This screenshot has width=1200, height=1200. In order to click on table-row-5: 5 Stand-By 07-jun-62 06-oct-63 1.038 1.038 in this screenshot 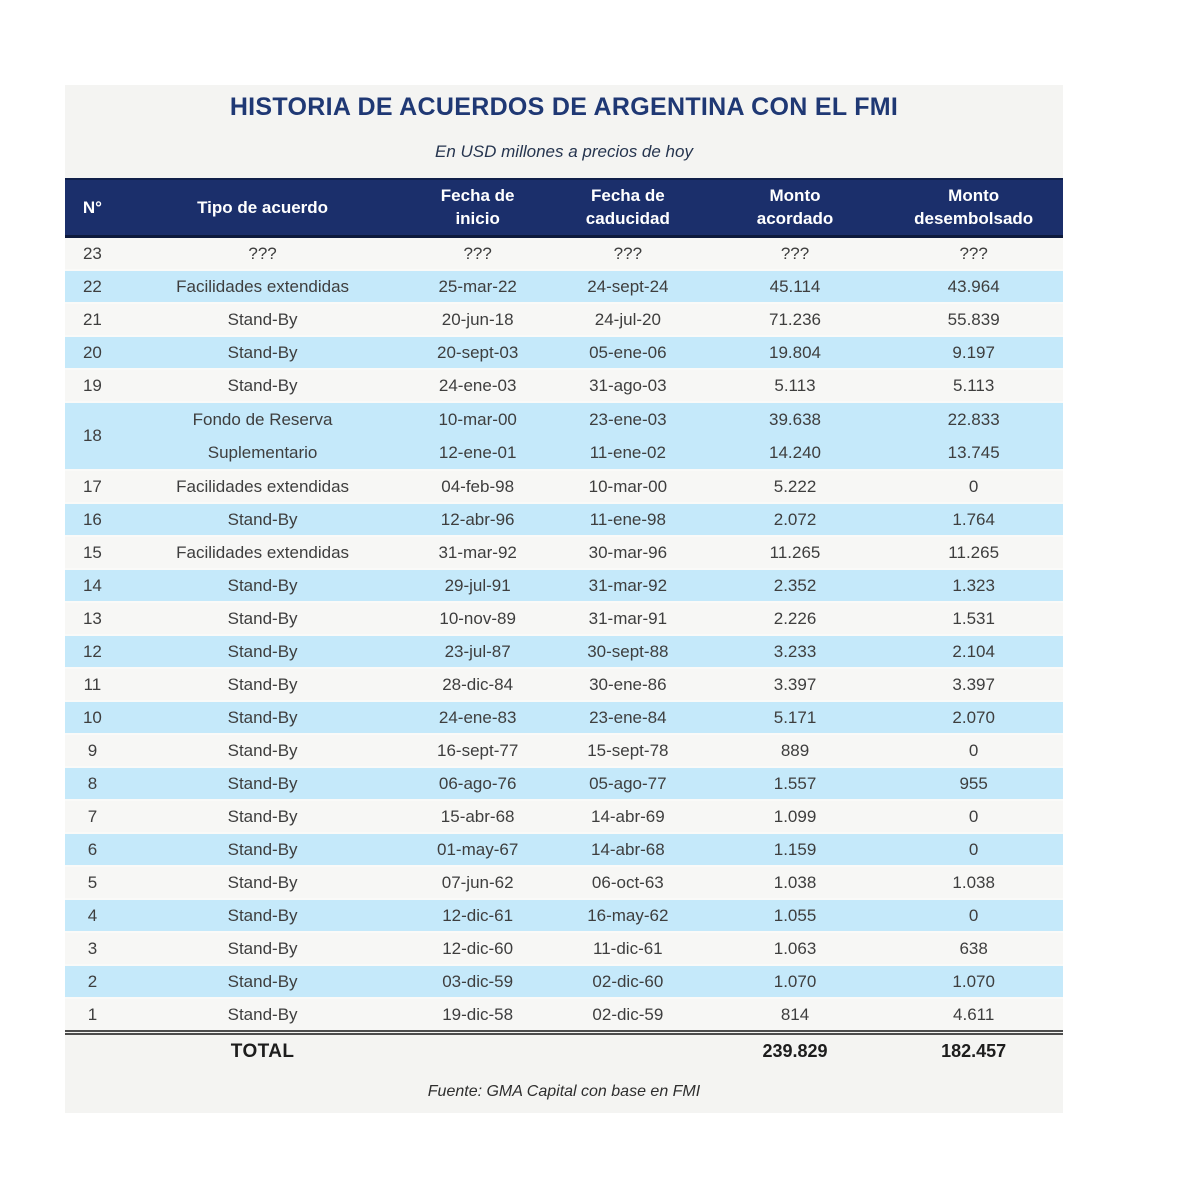, I will do `click(564, 882)`.